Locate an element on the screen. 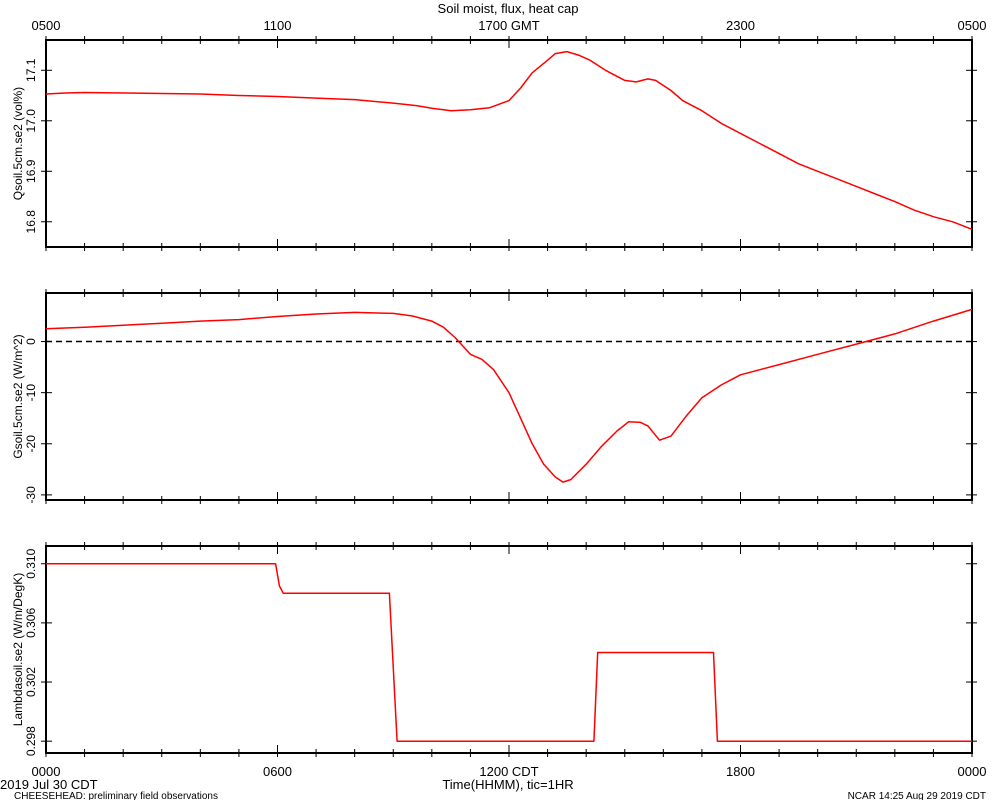  y-tick-label: 17.0 is located at coordinates (31, 121).